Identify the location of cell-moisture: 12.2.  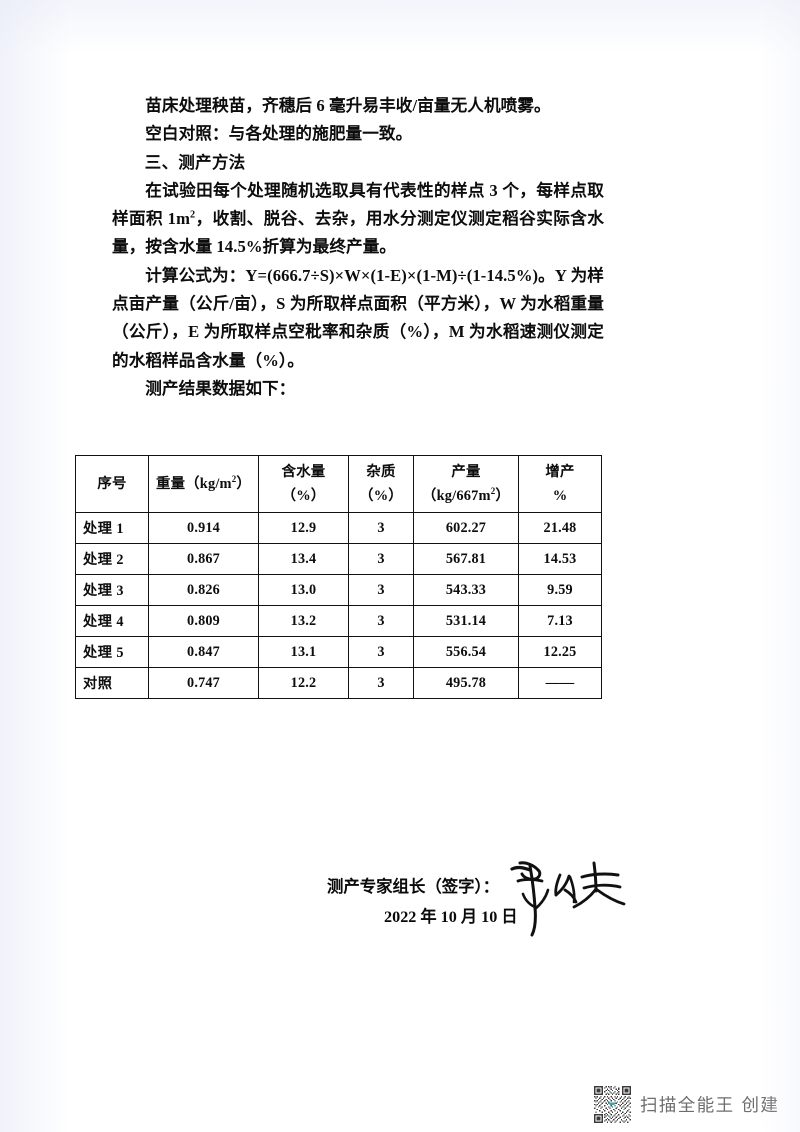
(303, 683).